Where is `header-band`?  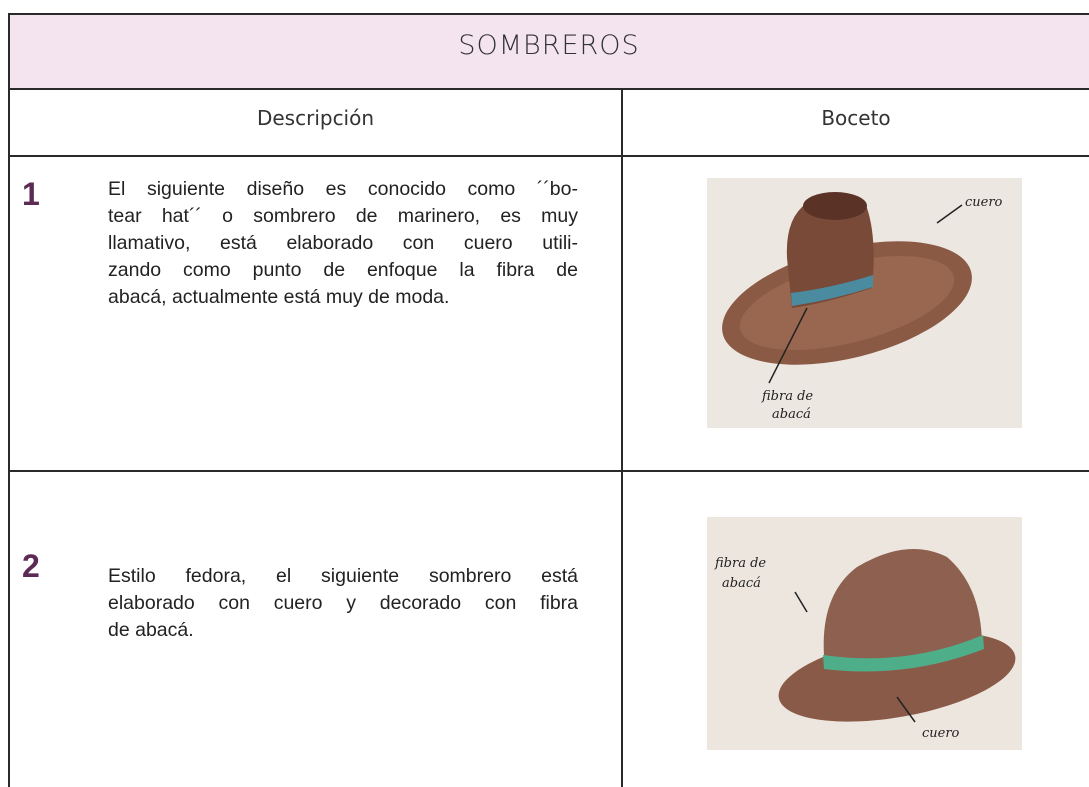 header-band is located at coordinates (549, 51).